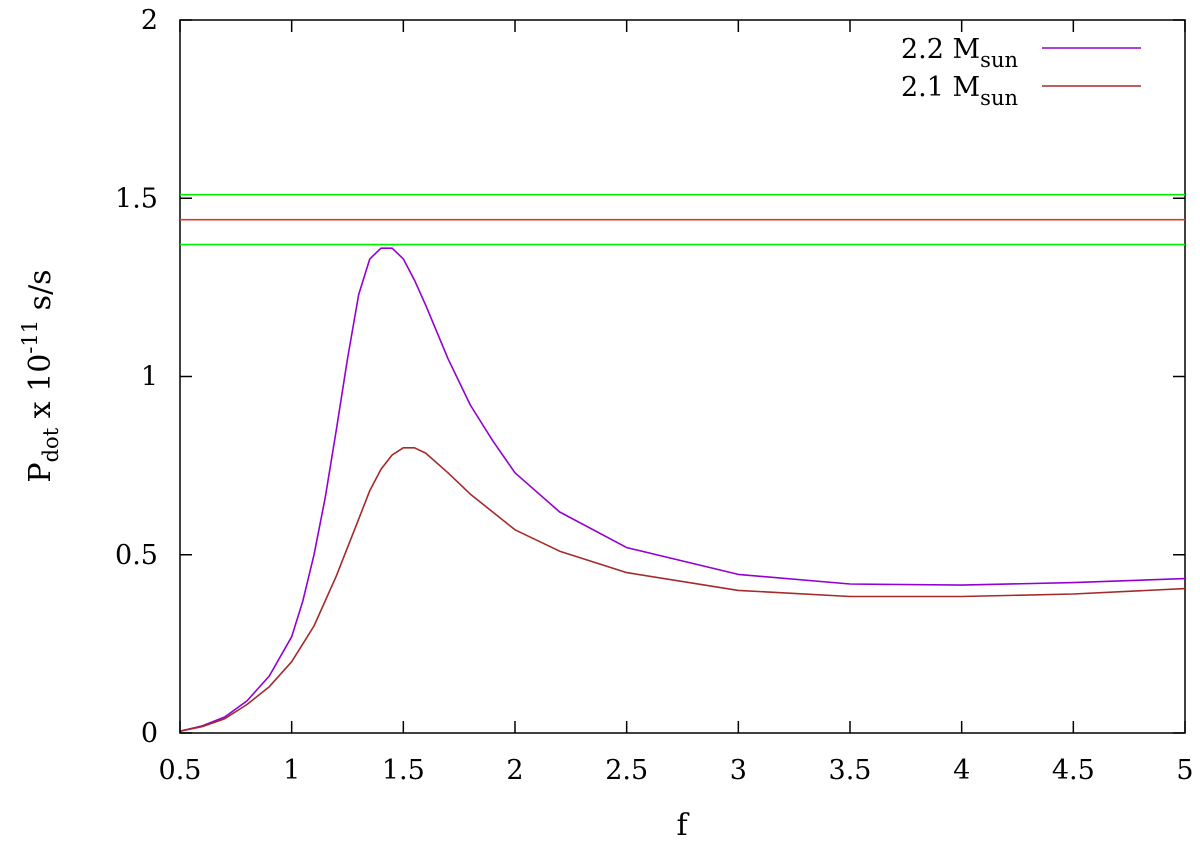 The image size is (1200, 841). I want to click on reference-lines, so click(682, 219).